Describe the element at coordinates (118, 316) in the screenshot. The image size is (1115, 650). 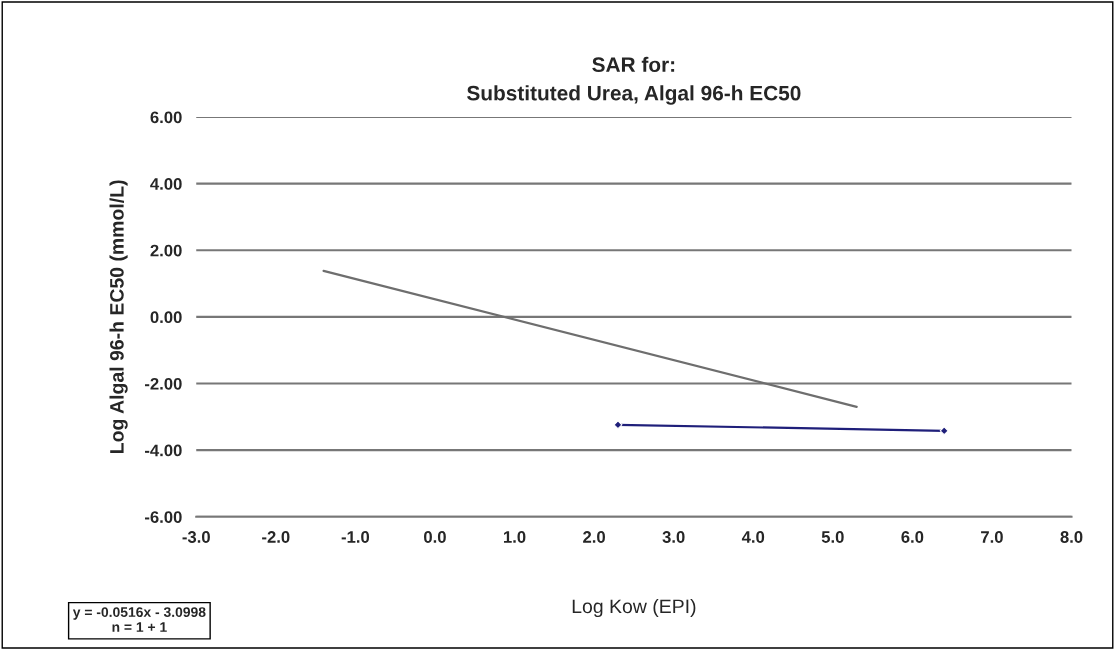
I see `y-axis-title: Log Algal 96-h EC50 (mmol/L)` at that location.